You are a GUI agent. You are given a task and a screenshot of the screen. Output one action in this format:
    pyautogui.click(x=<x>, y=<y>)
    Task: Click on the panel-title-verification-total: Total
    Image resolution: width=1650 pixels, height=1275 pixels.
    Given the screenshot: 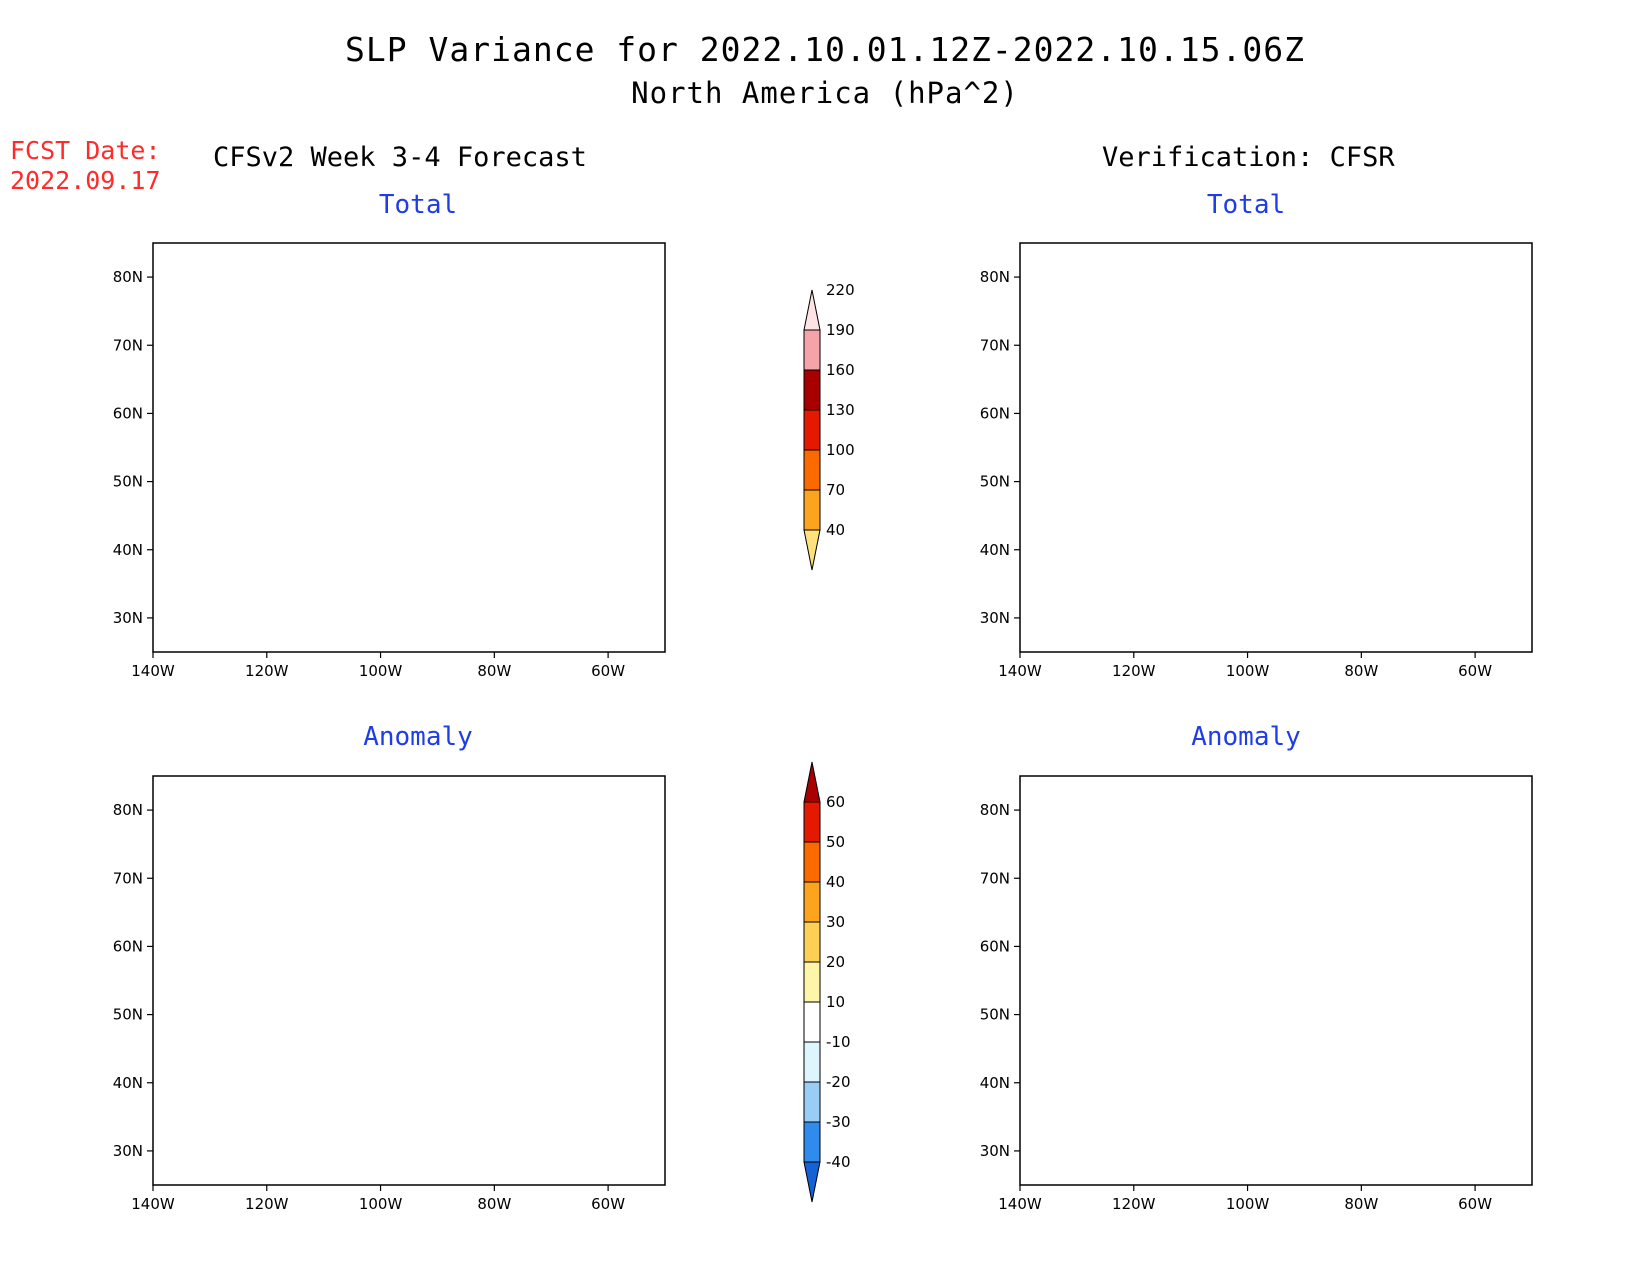 What is the action you would take?
    pyautogui.click(x=1246, y=205)
    